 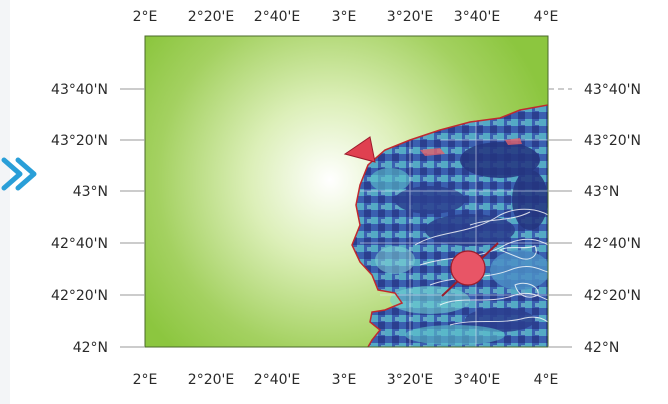 What do you see at coordinates (601, 192) in the screenshot?
I see `right-label-43n: 43°N` at bounding box center [601, 192].